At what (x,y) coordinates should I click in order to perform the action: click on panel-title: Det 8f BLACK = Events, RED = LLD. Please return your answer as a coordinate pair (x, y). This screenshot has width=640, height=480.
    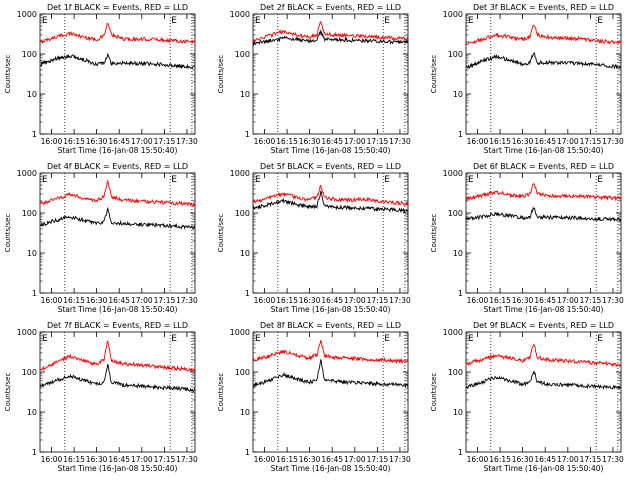
    Looking at the image, I should click on (330, 325).